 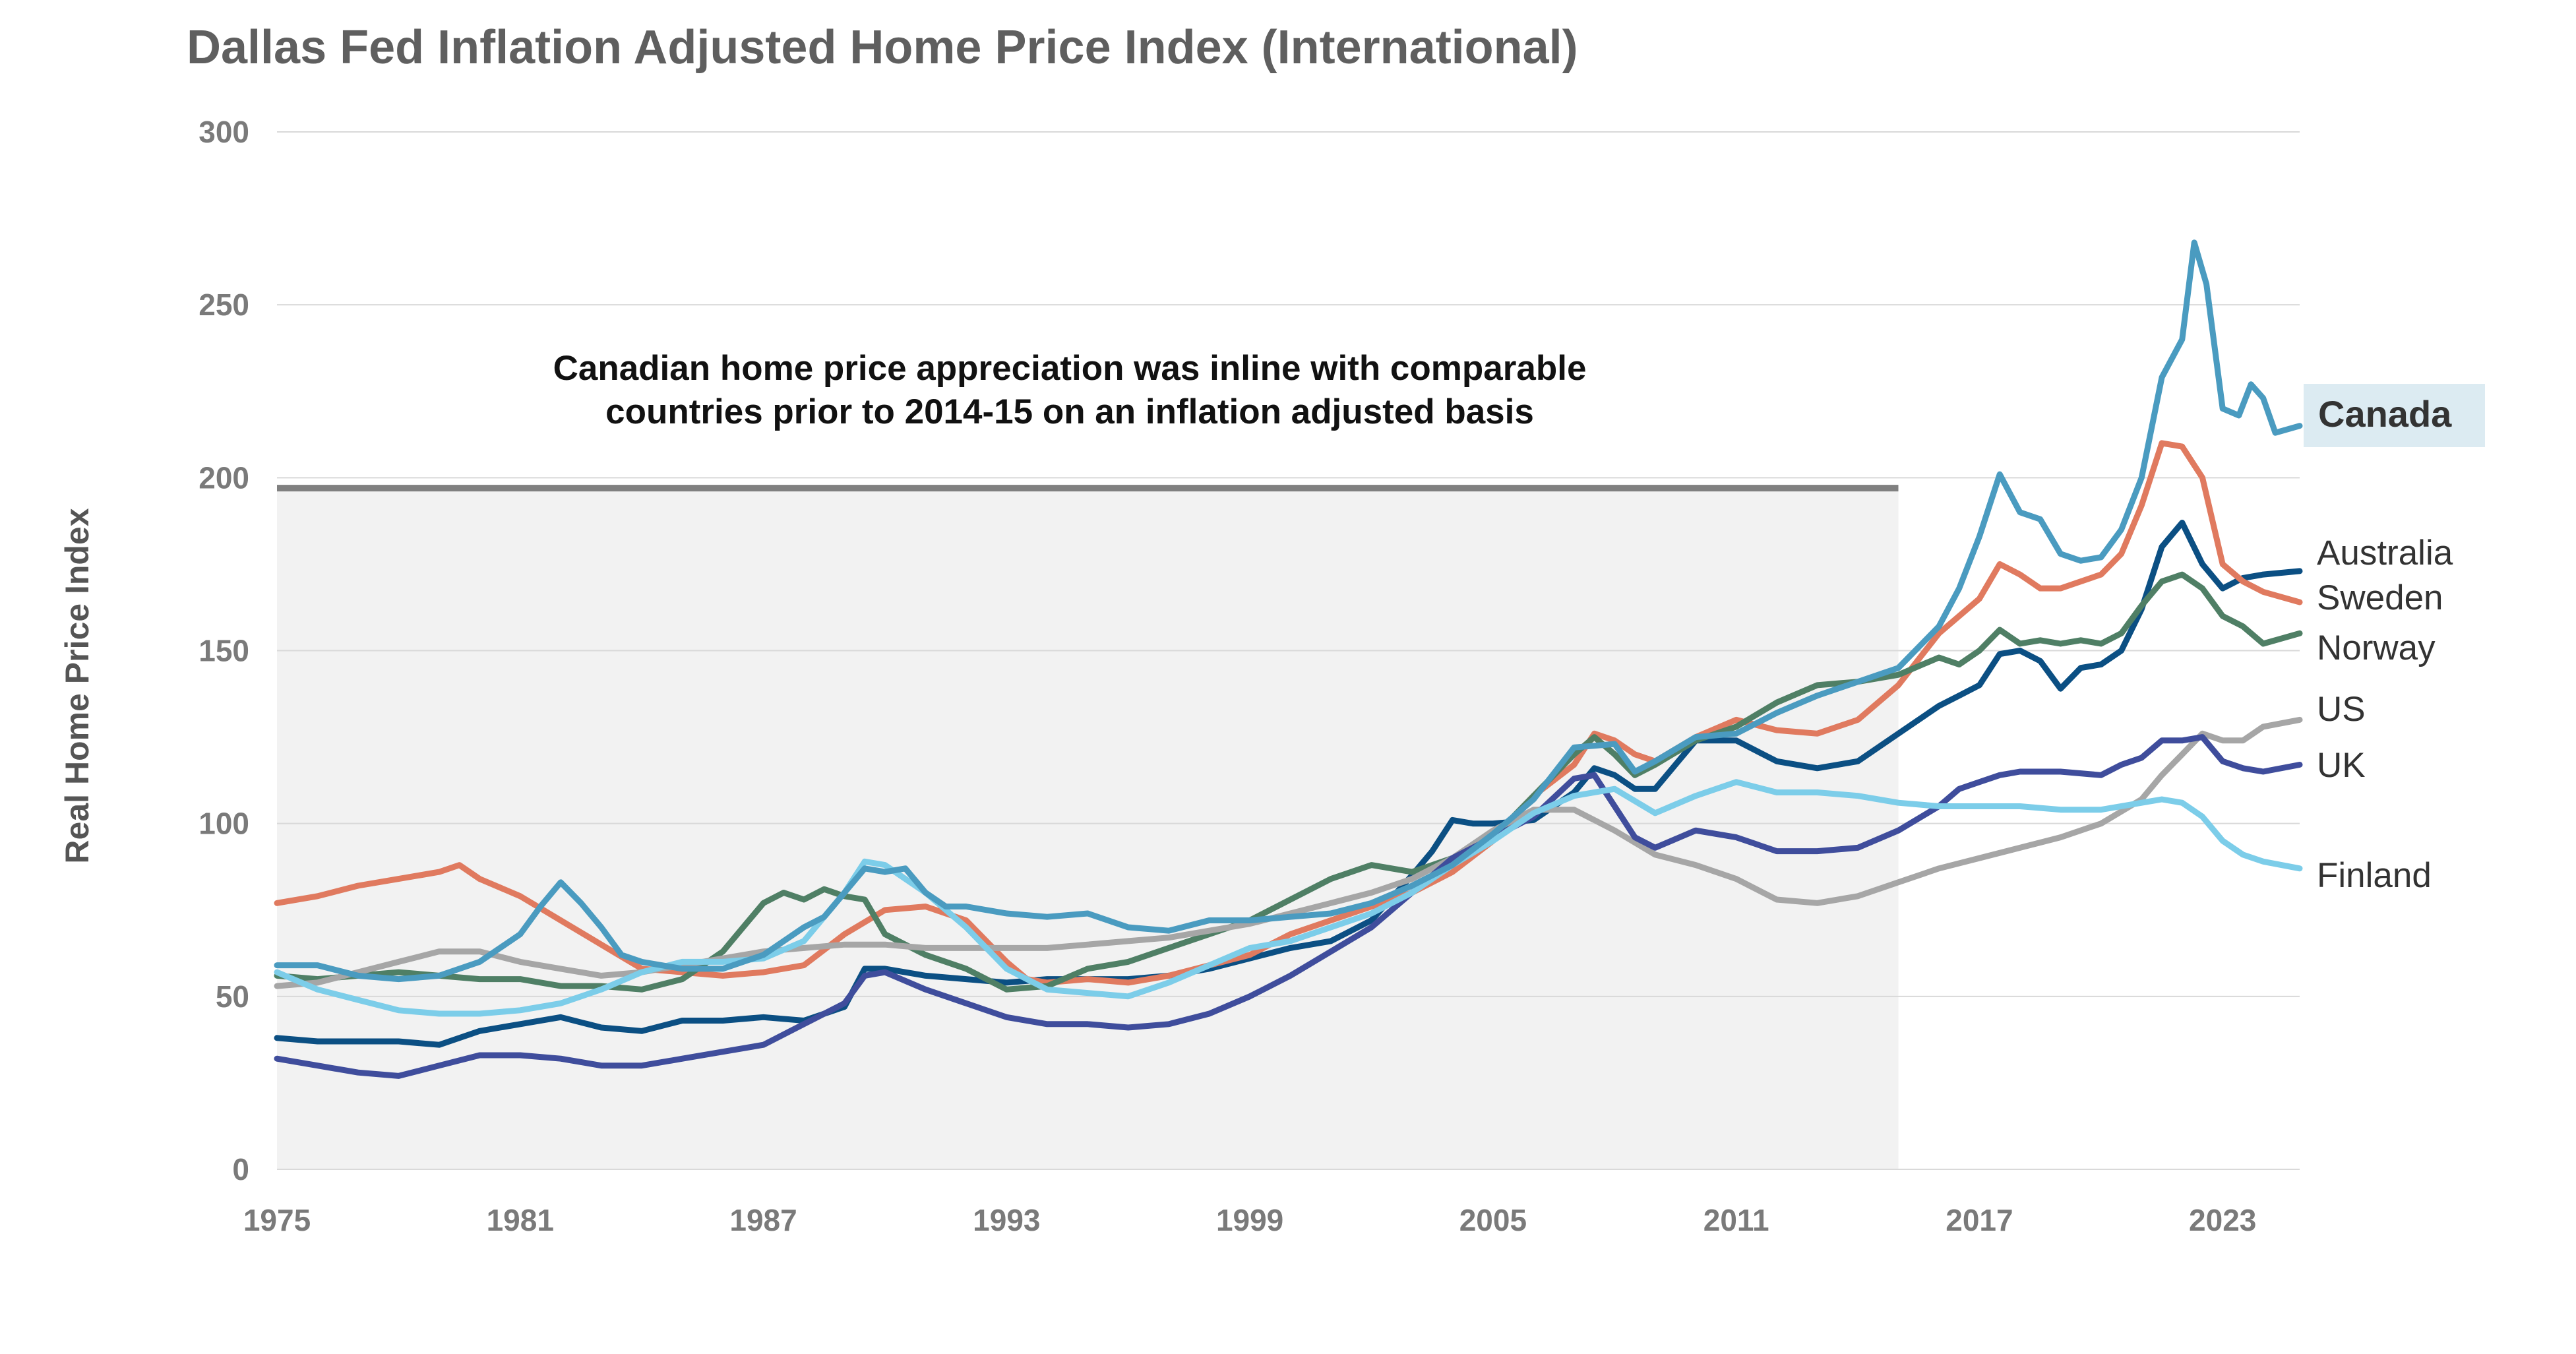 I want to click on series-label-us: US, so click(x=2341, y=709).